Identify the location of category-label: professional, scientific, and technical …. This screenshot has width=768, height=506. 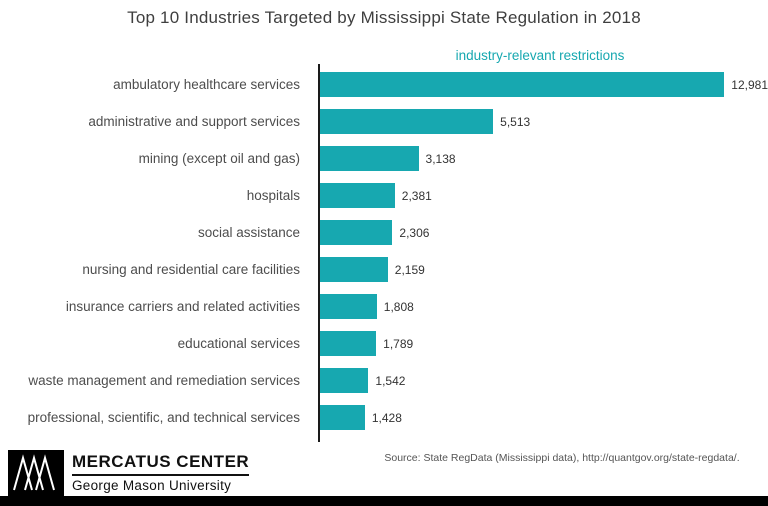
(163, 417).